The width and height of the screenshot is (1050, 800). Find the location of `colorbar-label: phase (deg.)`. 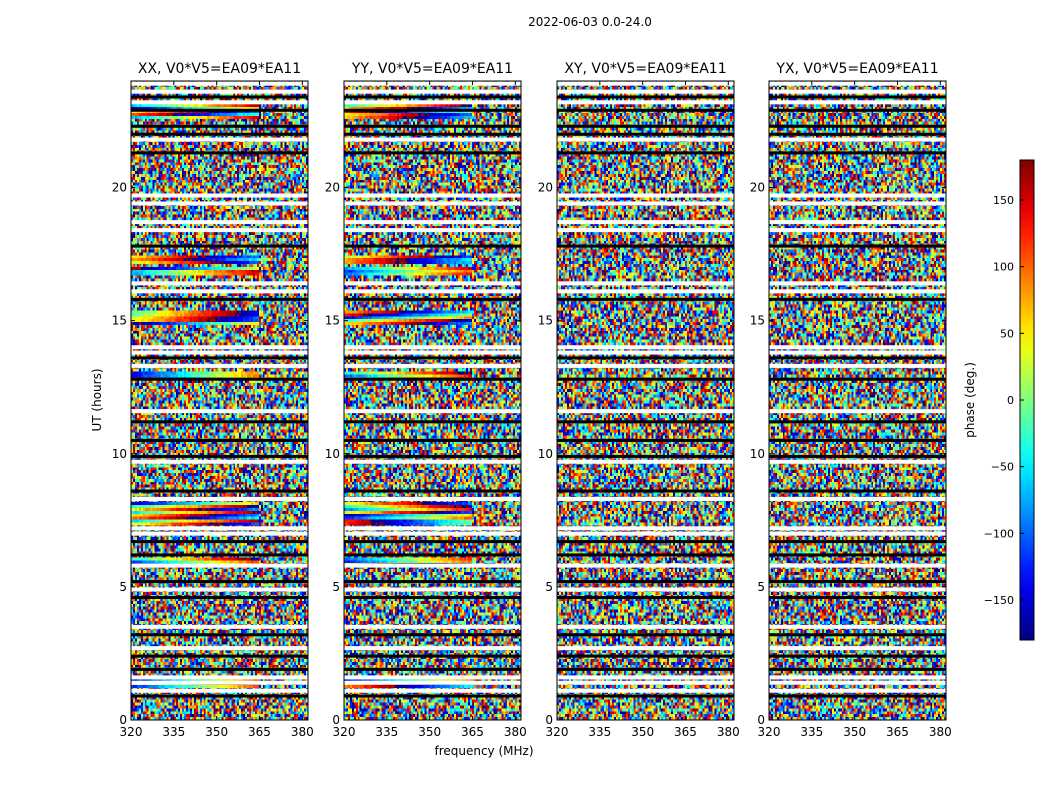

colorbar-label: phase (deg.) is located at coordinates (970, 400).